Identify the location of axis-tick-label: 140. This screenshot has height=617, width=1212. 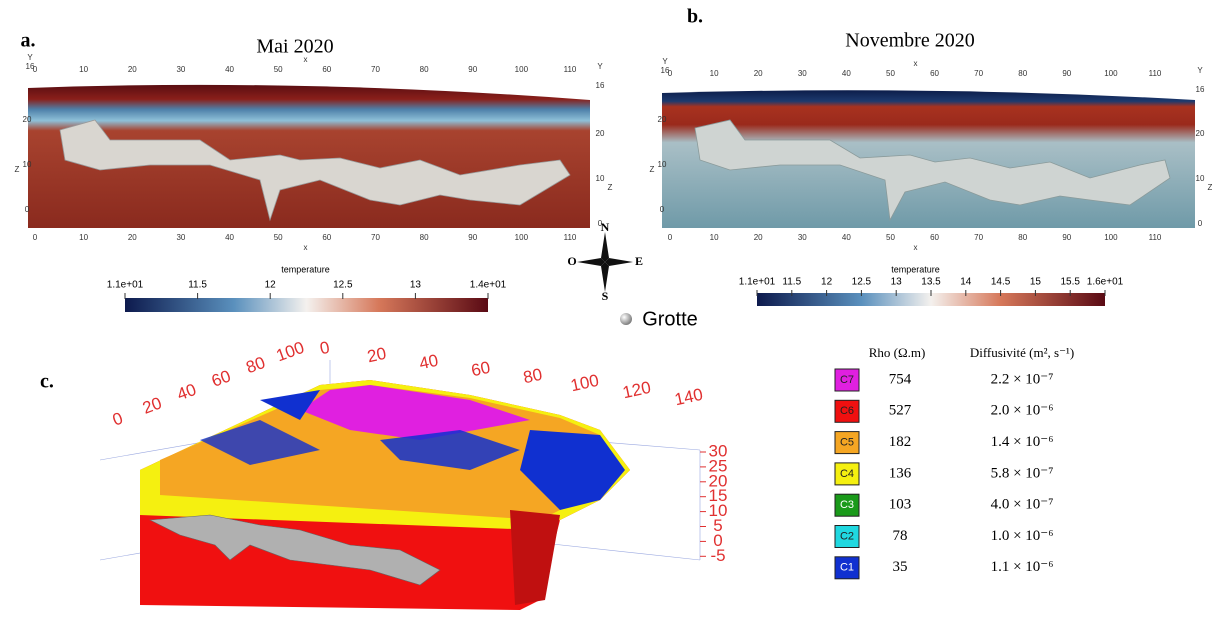
(689, 397).